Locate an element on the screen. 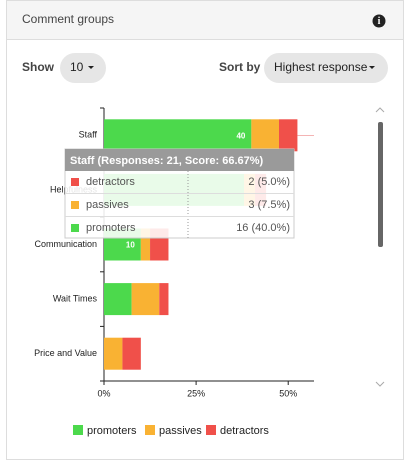 The image size is (410, 466). show-value: 10 is located at coordinates (77, 67).